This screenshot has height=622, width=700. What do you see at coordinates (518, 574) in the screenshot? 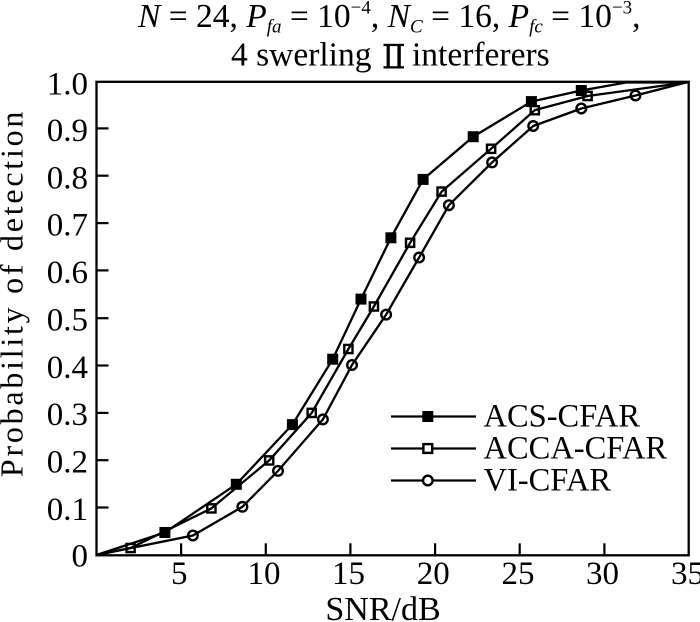
I see `svg-text: 25` at bounding box center [518, 574].